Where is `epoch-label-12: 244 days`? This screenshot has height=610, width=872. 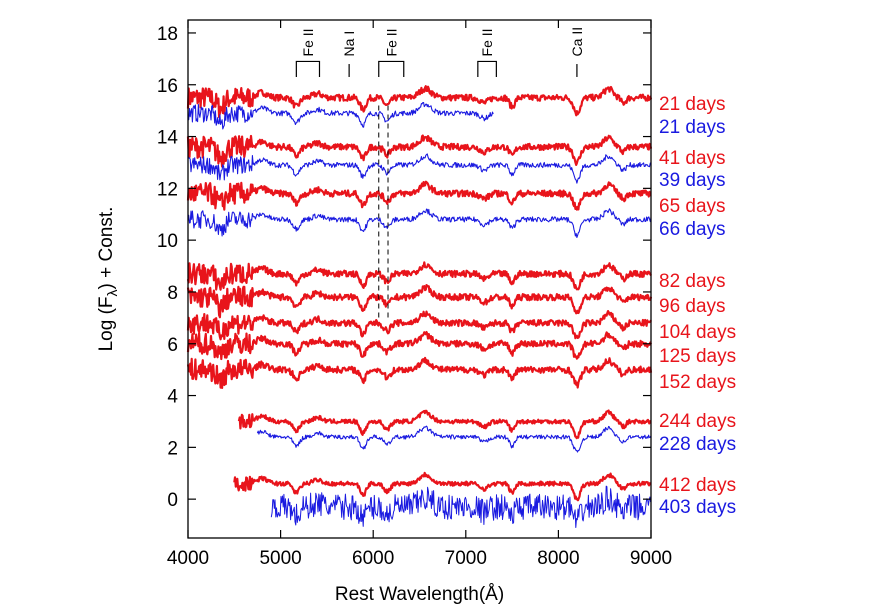 epoch-label-12: 244 days is located at coordinates (697, 421).